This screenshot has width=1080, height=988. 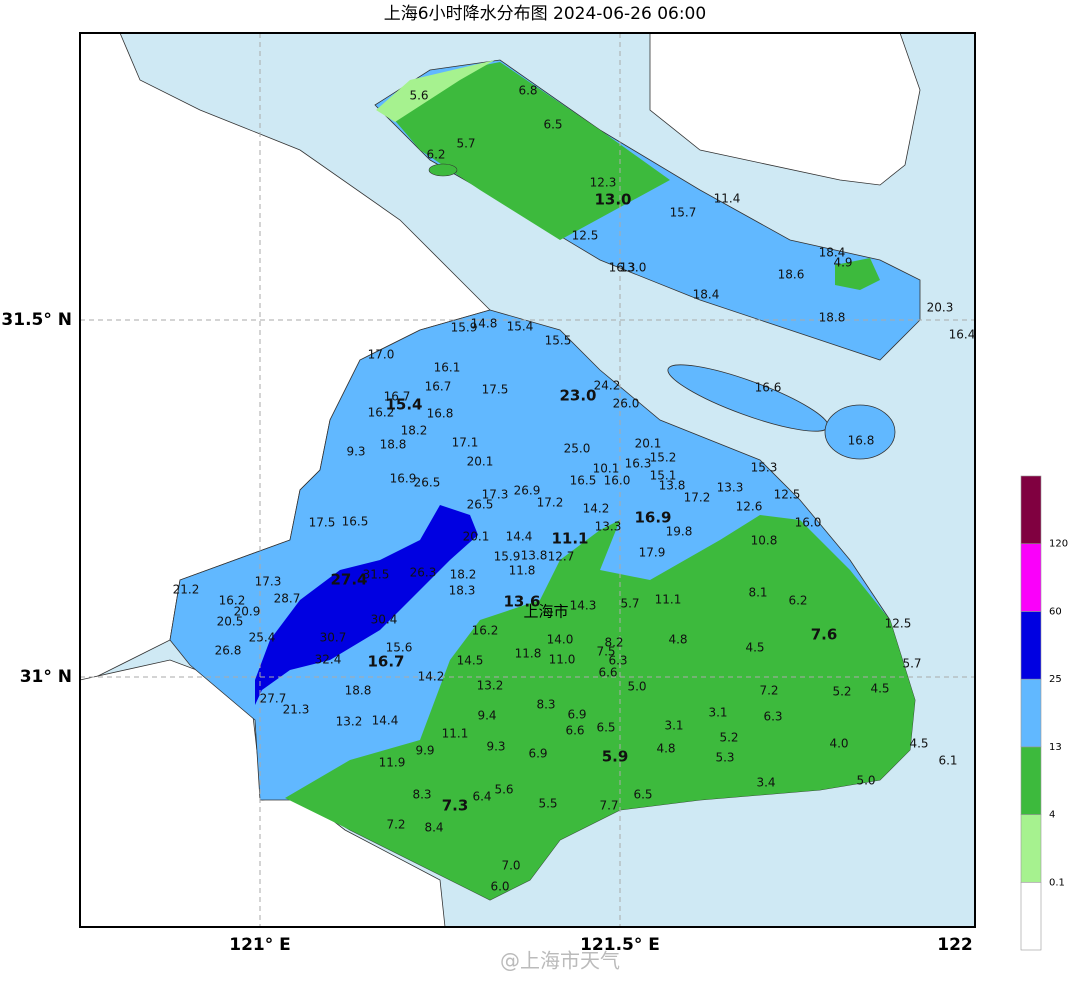 I want to click on station-value: 16.4, so click(x=962, y=335).